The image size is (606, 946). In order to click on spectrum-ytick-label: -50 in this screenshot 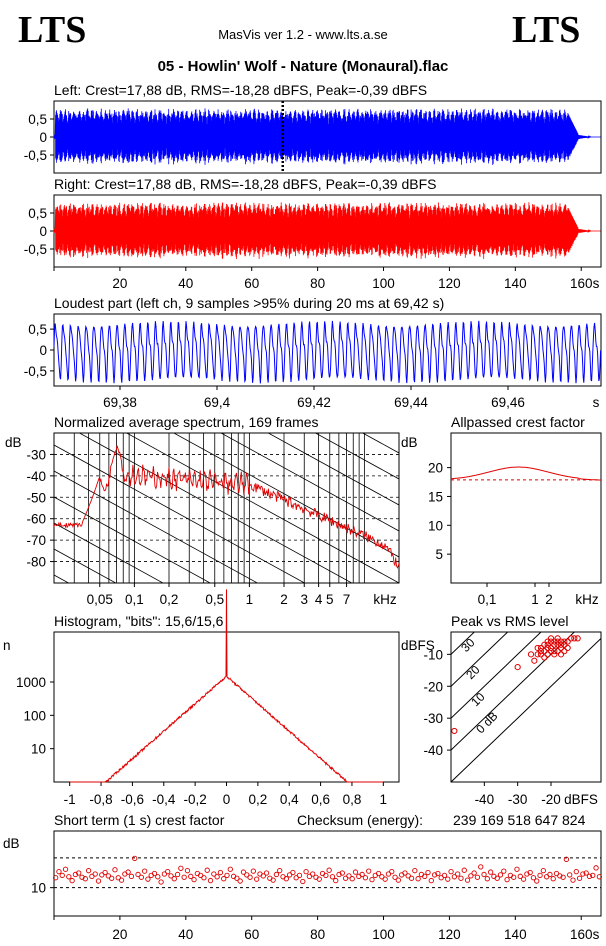, I will do `click(36, 497)`.